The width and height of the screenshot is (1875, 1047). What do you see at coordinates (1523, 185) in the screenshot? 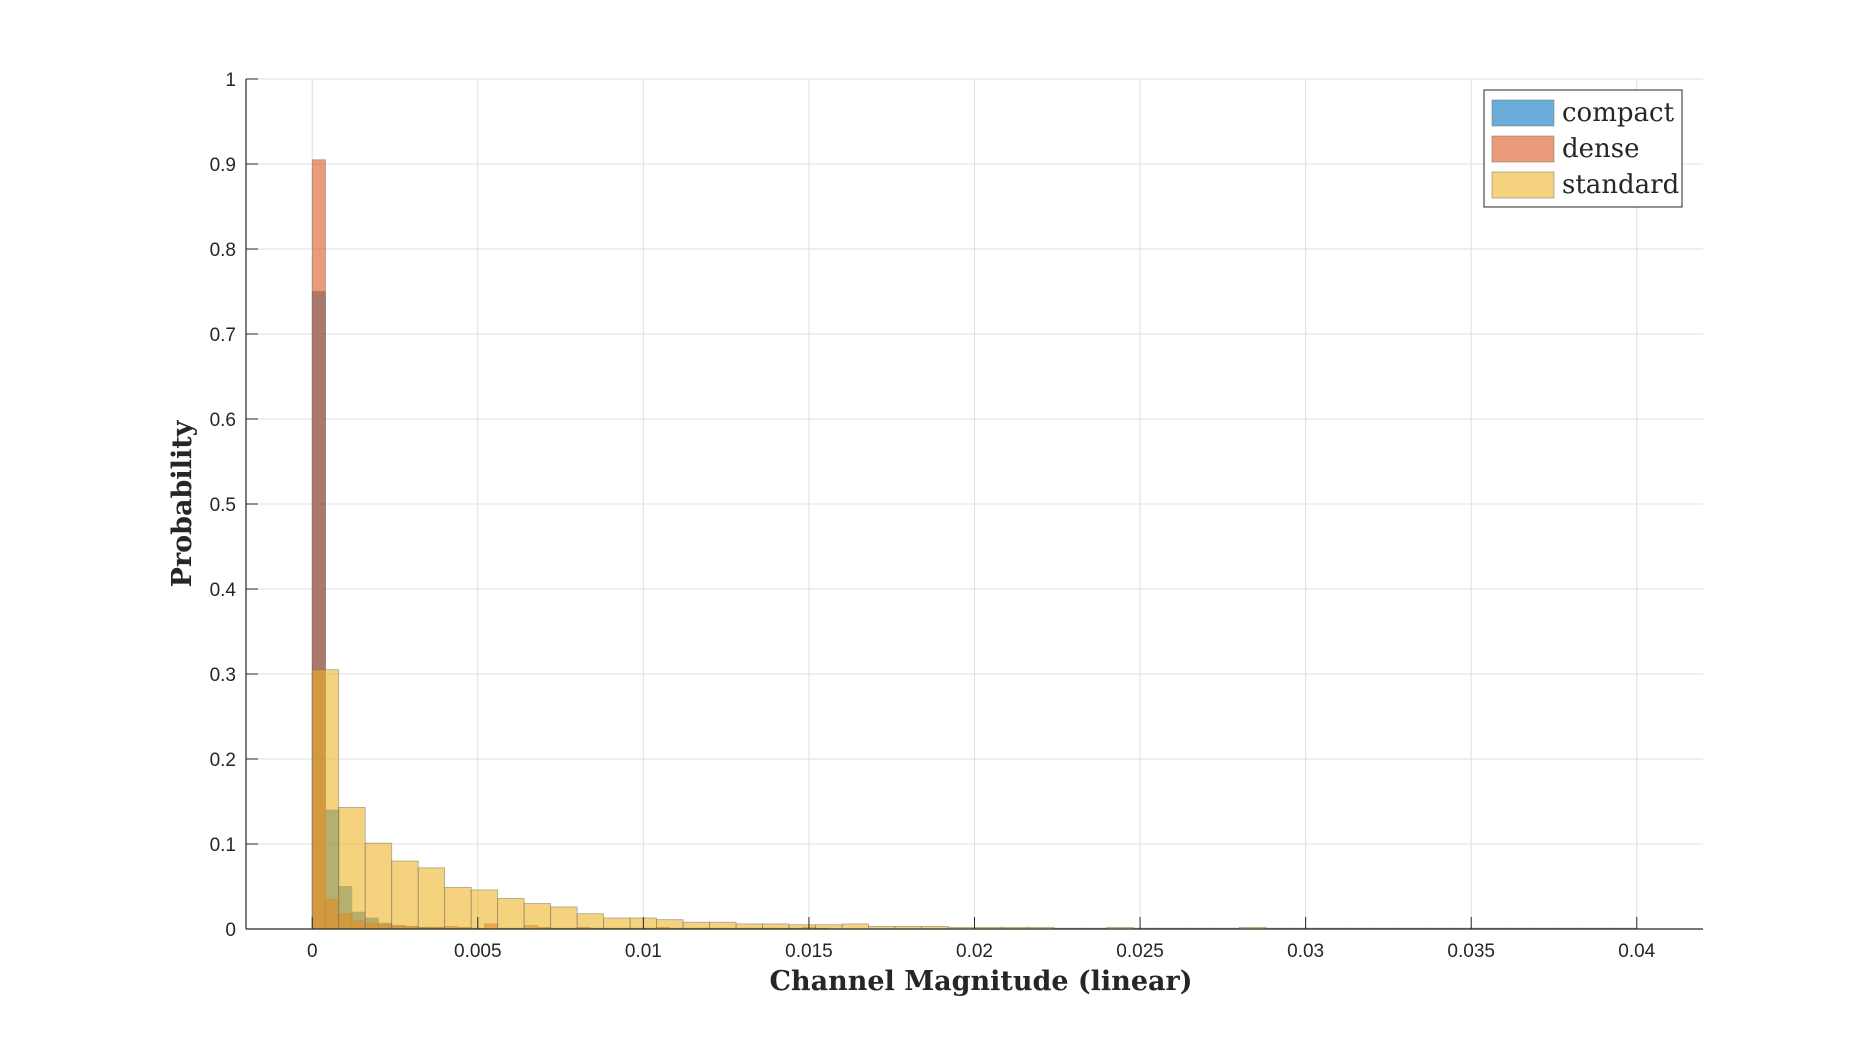
I see `legend-swatch-standard` at bounding box center [1523, 185].